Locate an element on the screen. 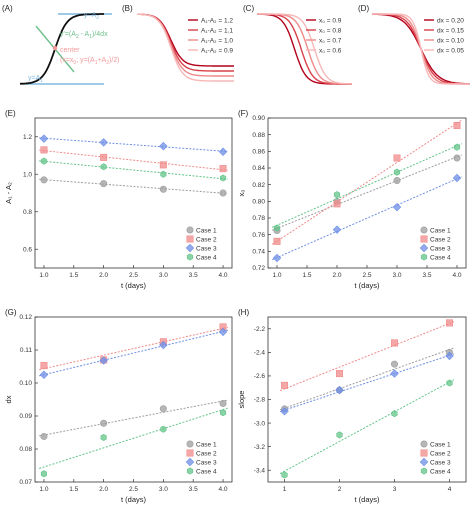  y-tick-label-g: 0.10 is located at coordinates (25, 383).